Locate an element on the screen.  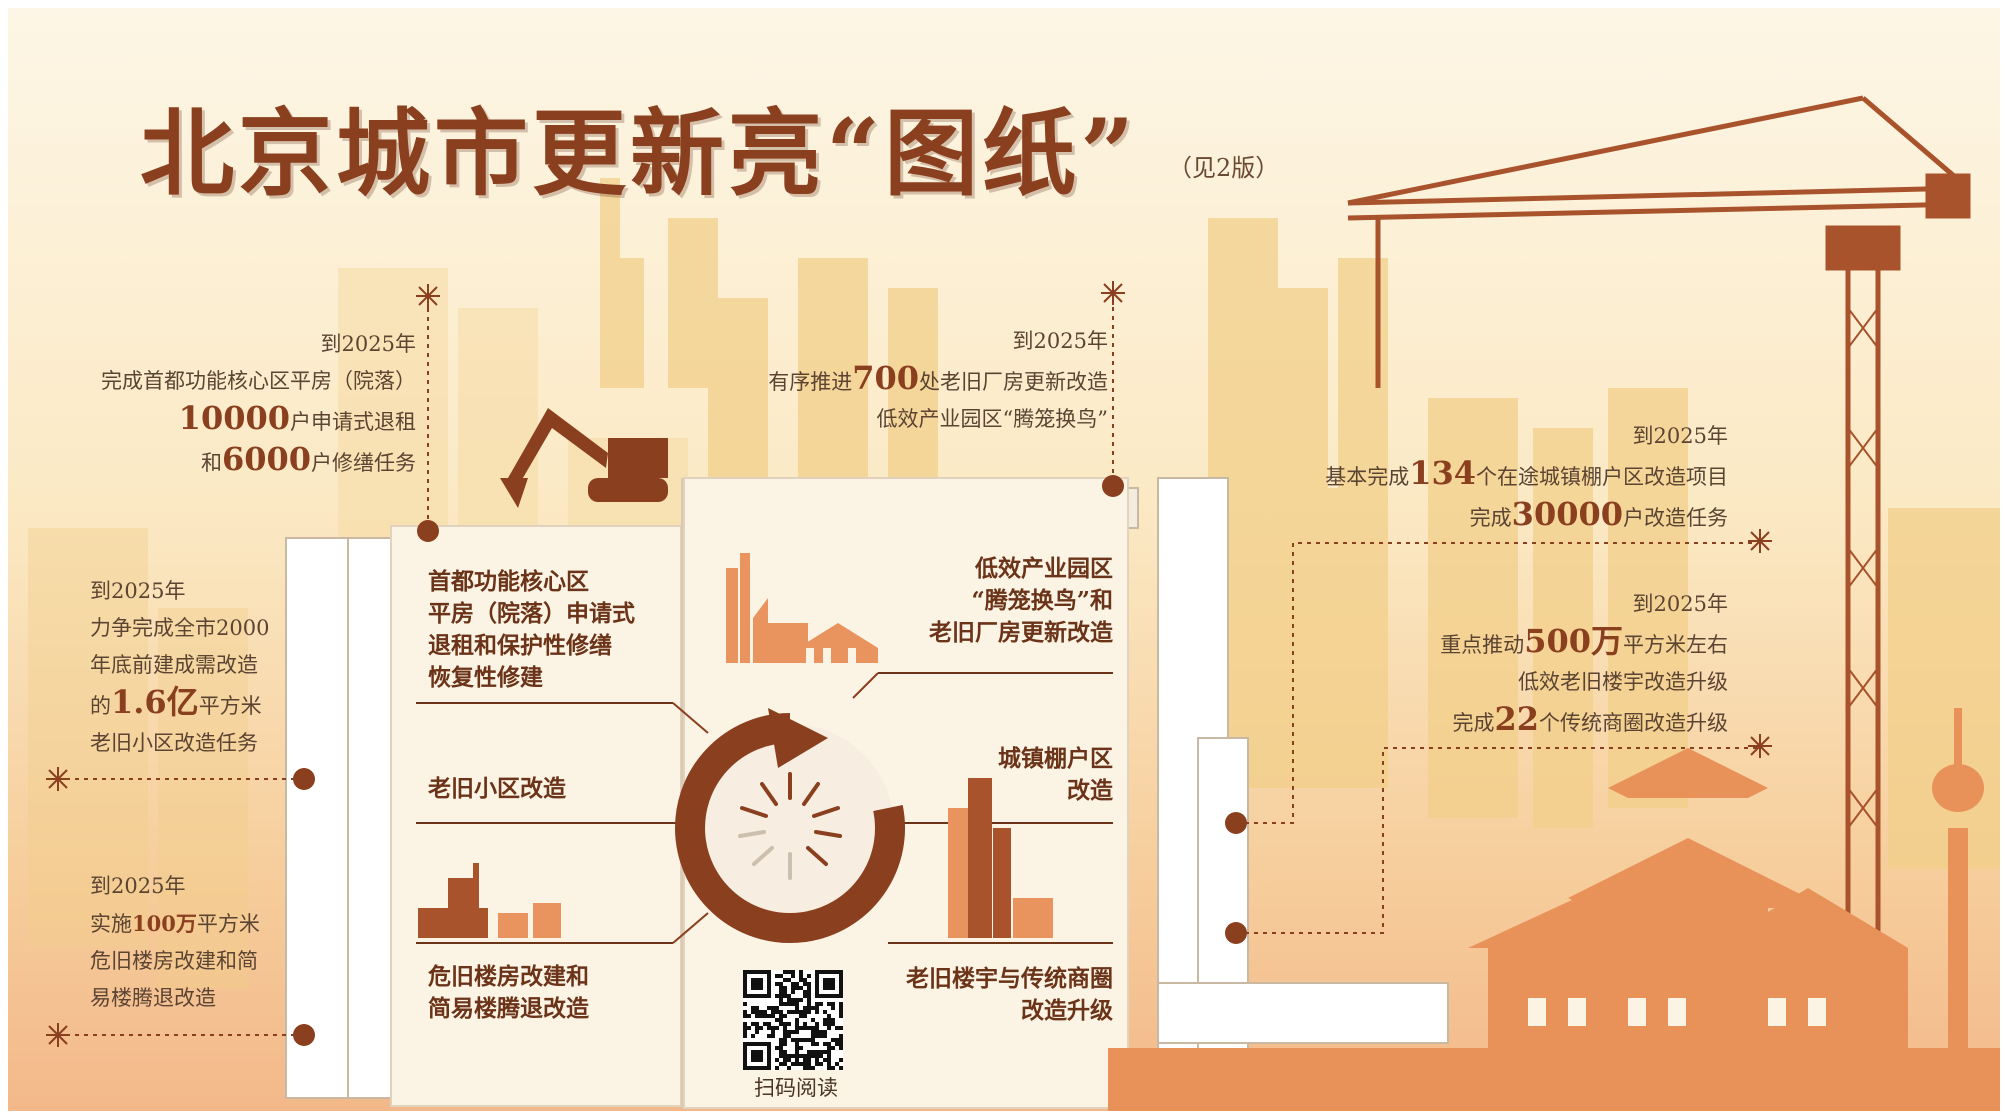
category-line: 老旧楼宇与传统商圈 is located at coordinates (1009, 978).